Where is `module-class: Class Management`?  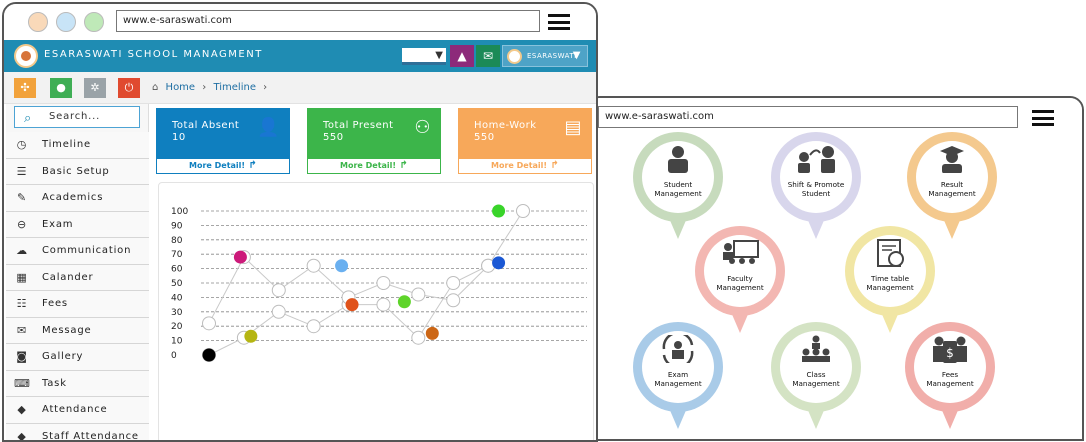
module-class: Class Management is located at coordinates (816, 376).